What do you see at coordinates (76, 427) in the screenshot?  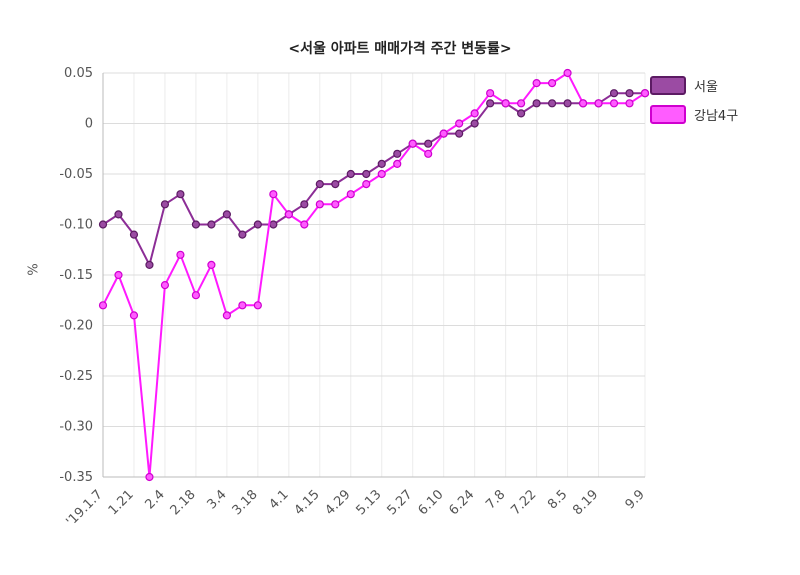 I see `y-axis-tick-label: -0.30` at bounding box center [76, 427].